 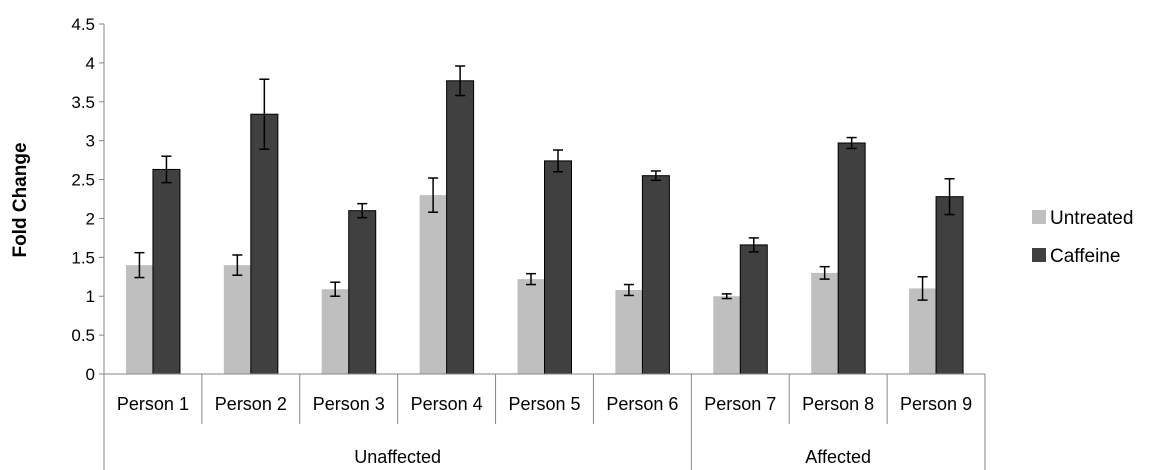 What do you see at coordinates (936, 404) in the screenshot?
I see `category-label: Person 9` at bounding box center [936, 404].